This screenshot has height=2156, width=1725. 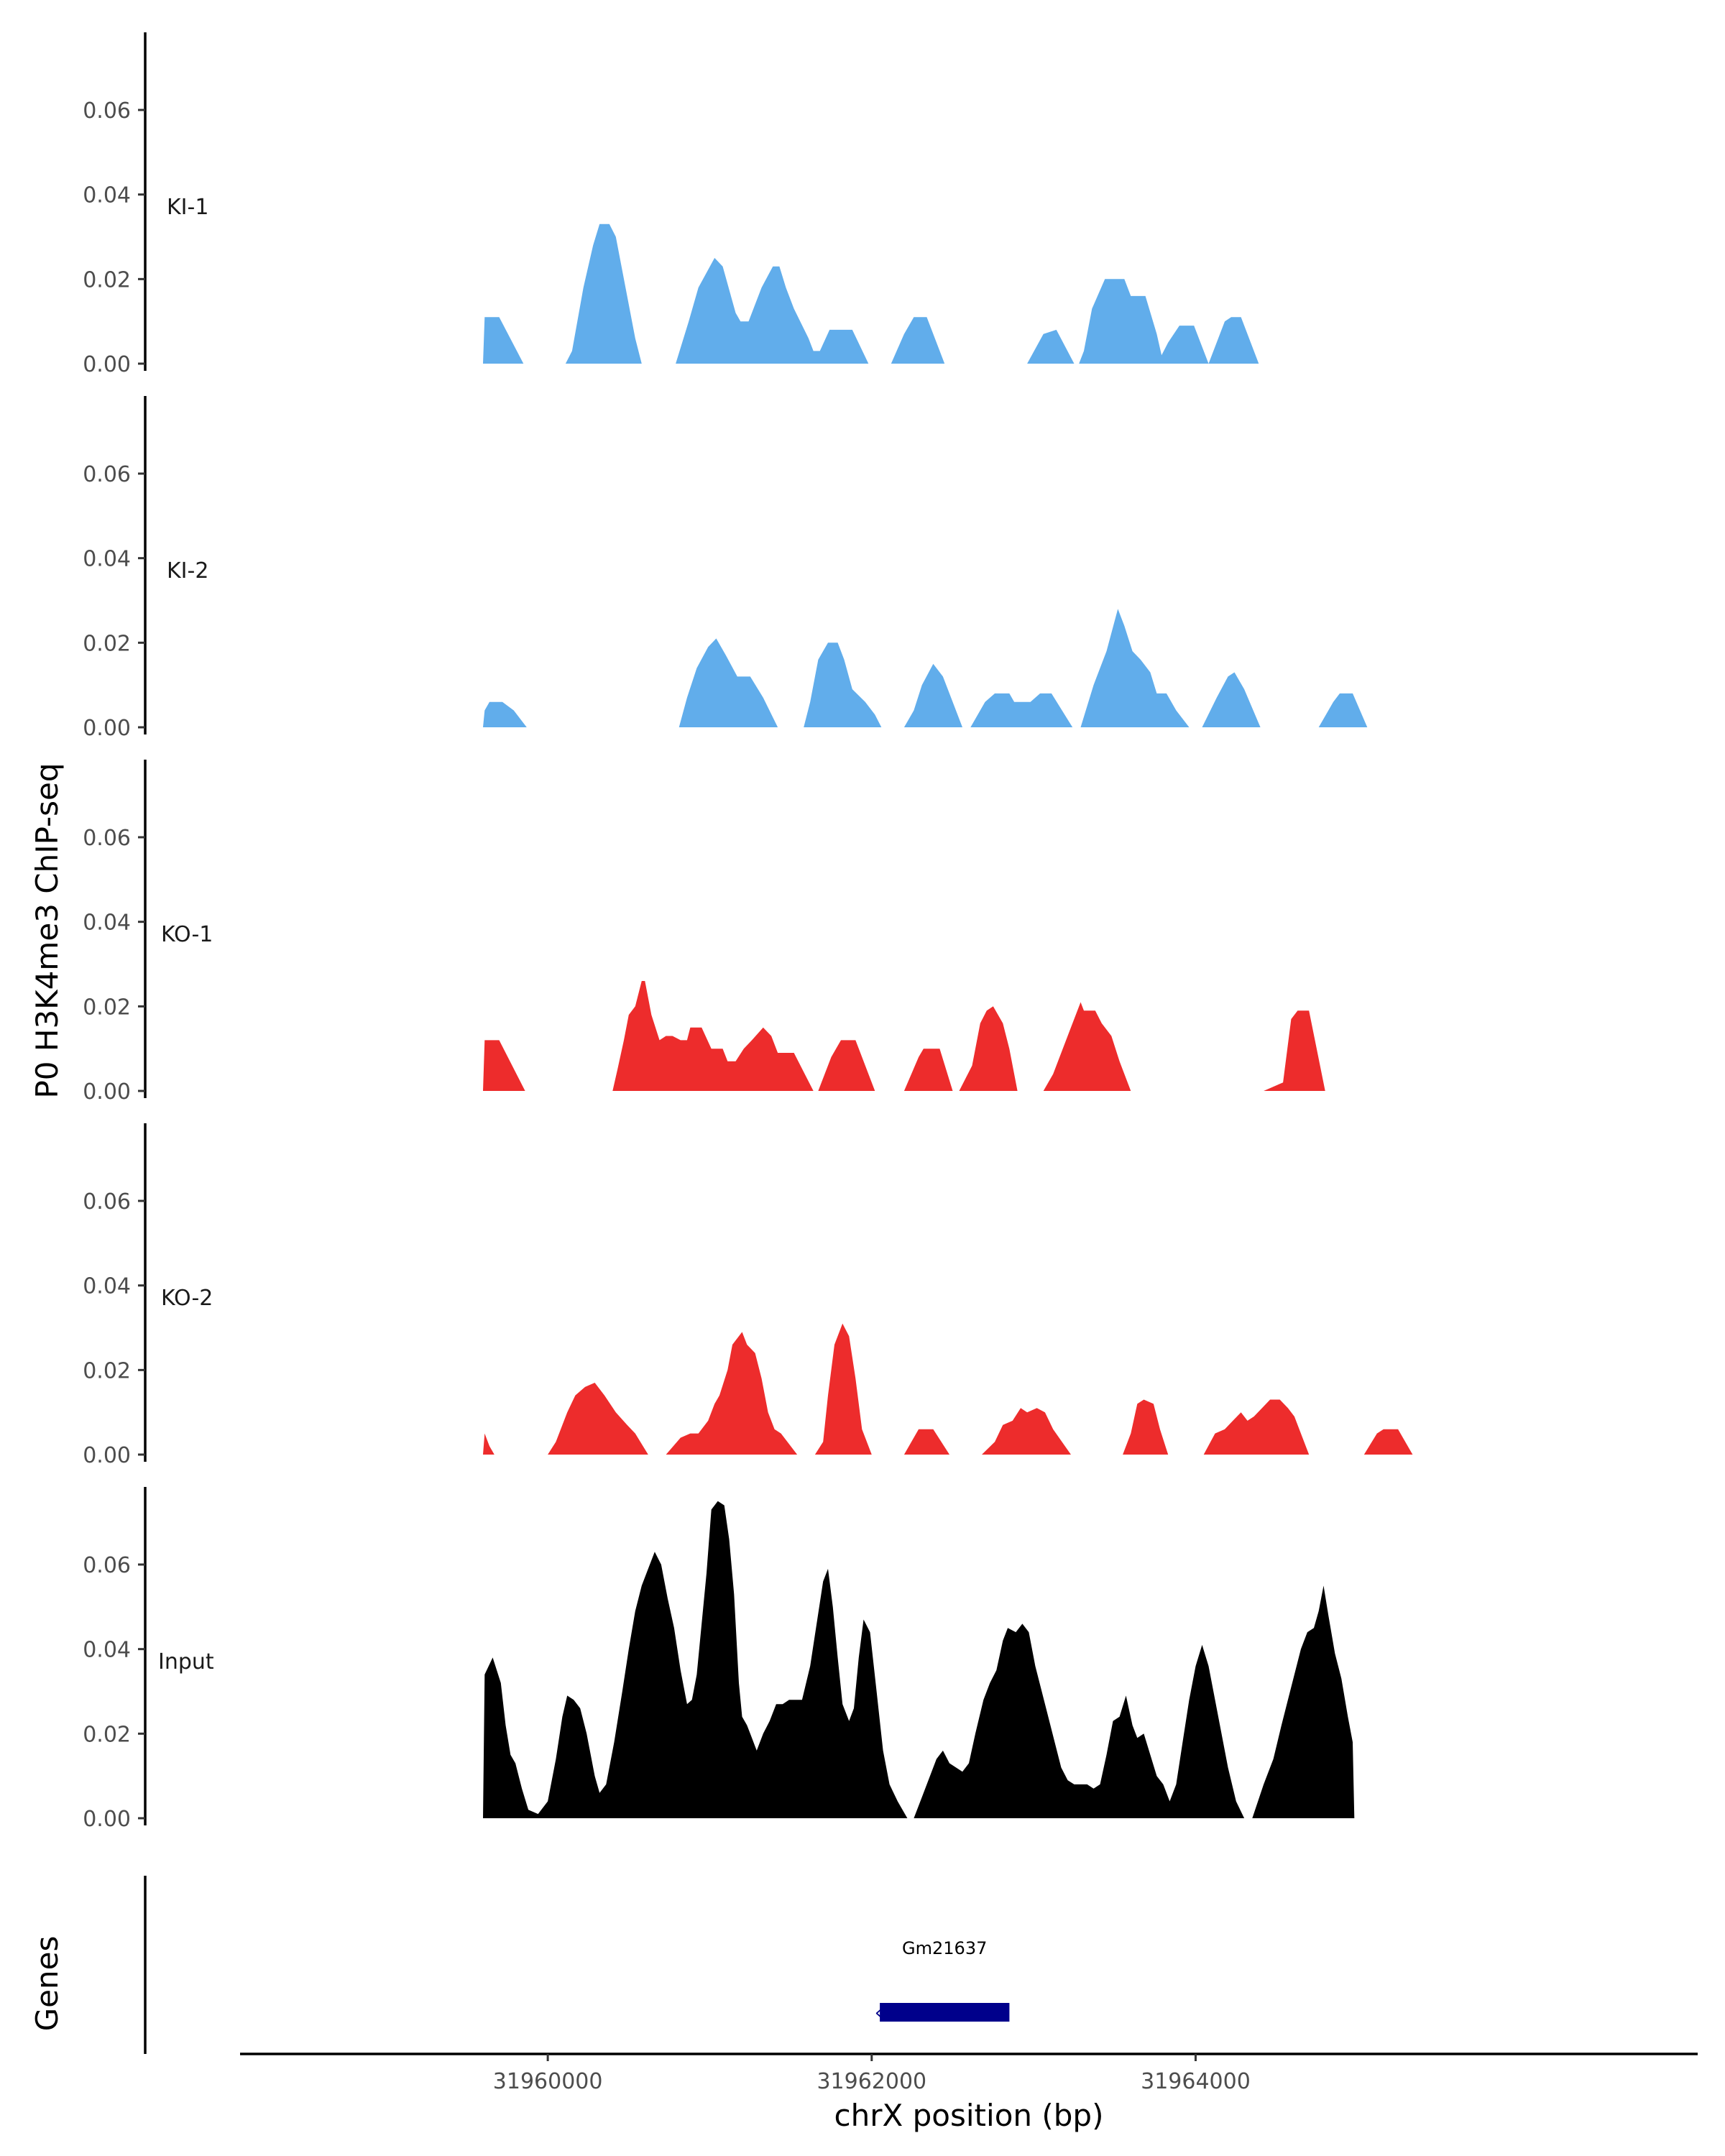 I want to click on track-ko-1-y-tick-label: 0.06, so click(x=107, y=838).